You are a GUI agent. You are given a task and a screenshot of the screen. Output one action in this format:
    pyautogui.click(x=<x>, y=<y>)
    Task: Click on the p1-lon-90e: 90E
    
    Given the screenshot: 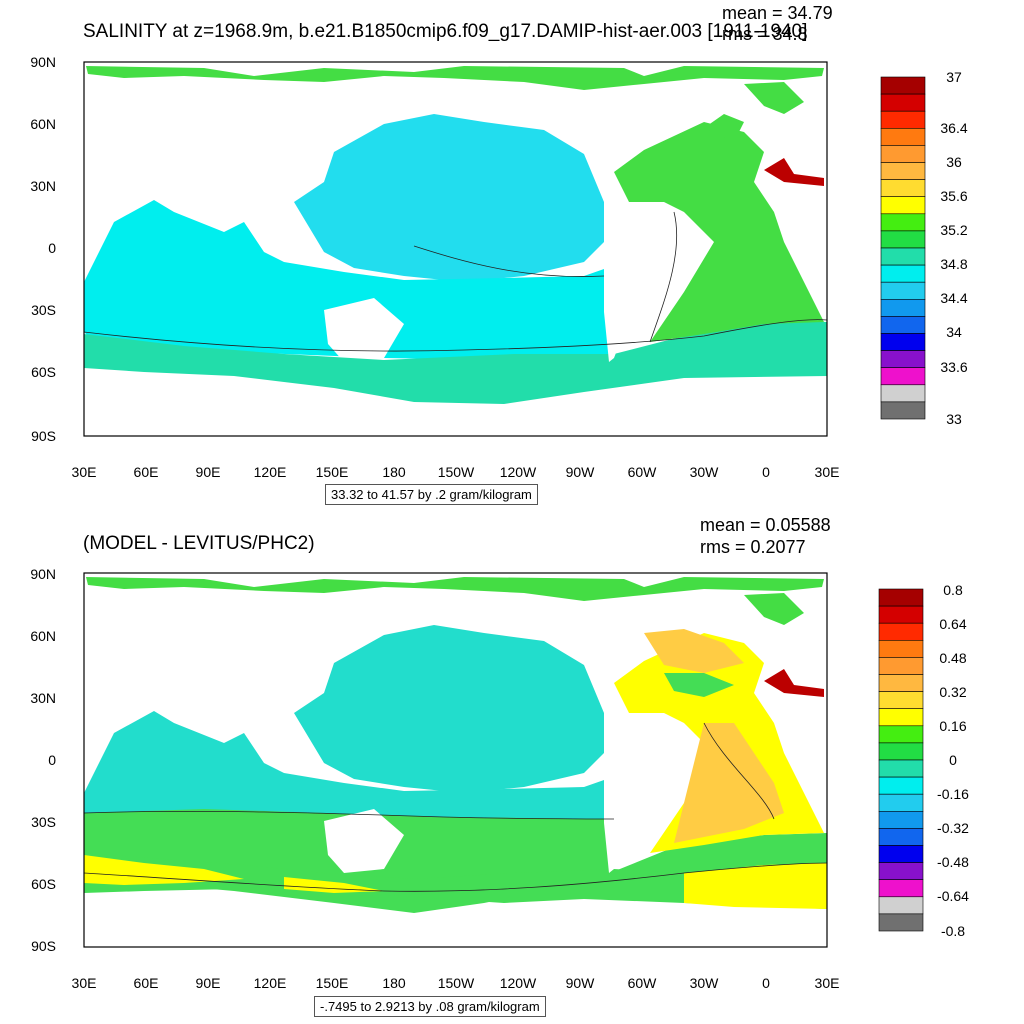 What is the action you would take?
    pyautogui.click(x=208, y=472)
    